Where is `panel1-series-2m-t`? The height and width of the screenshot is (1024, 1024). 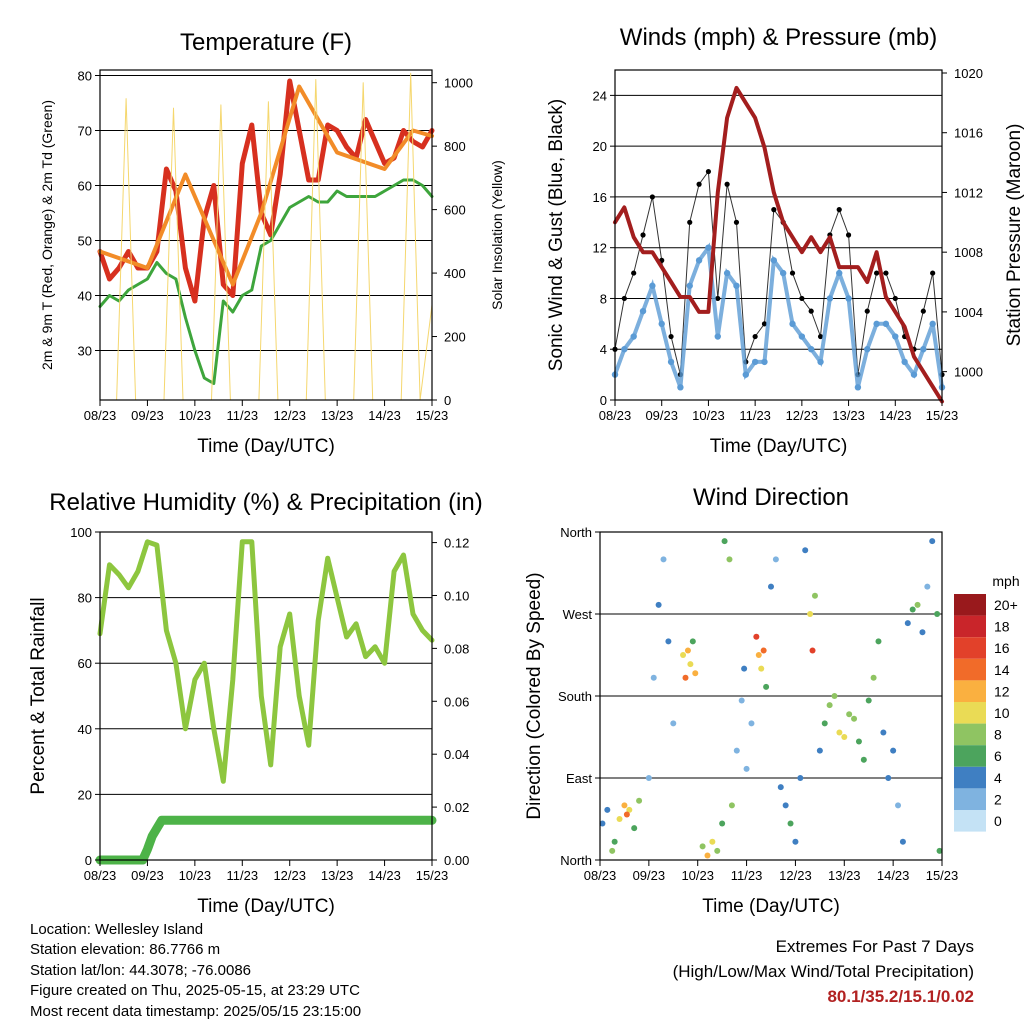 panel1-series-2m-t is located at coordinates (266, 191).